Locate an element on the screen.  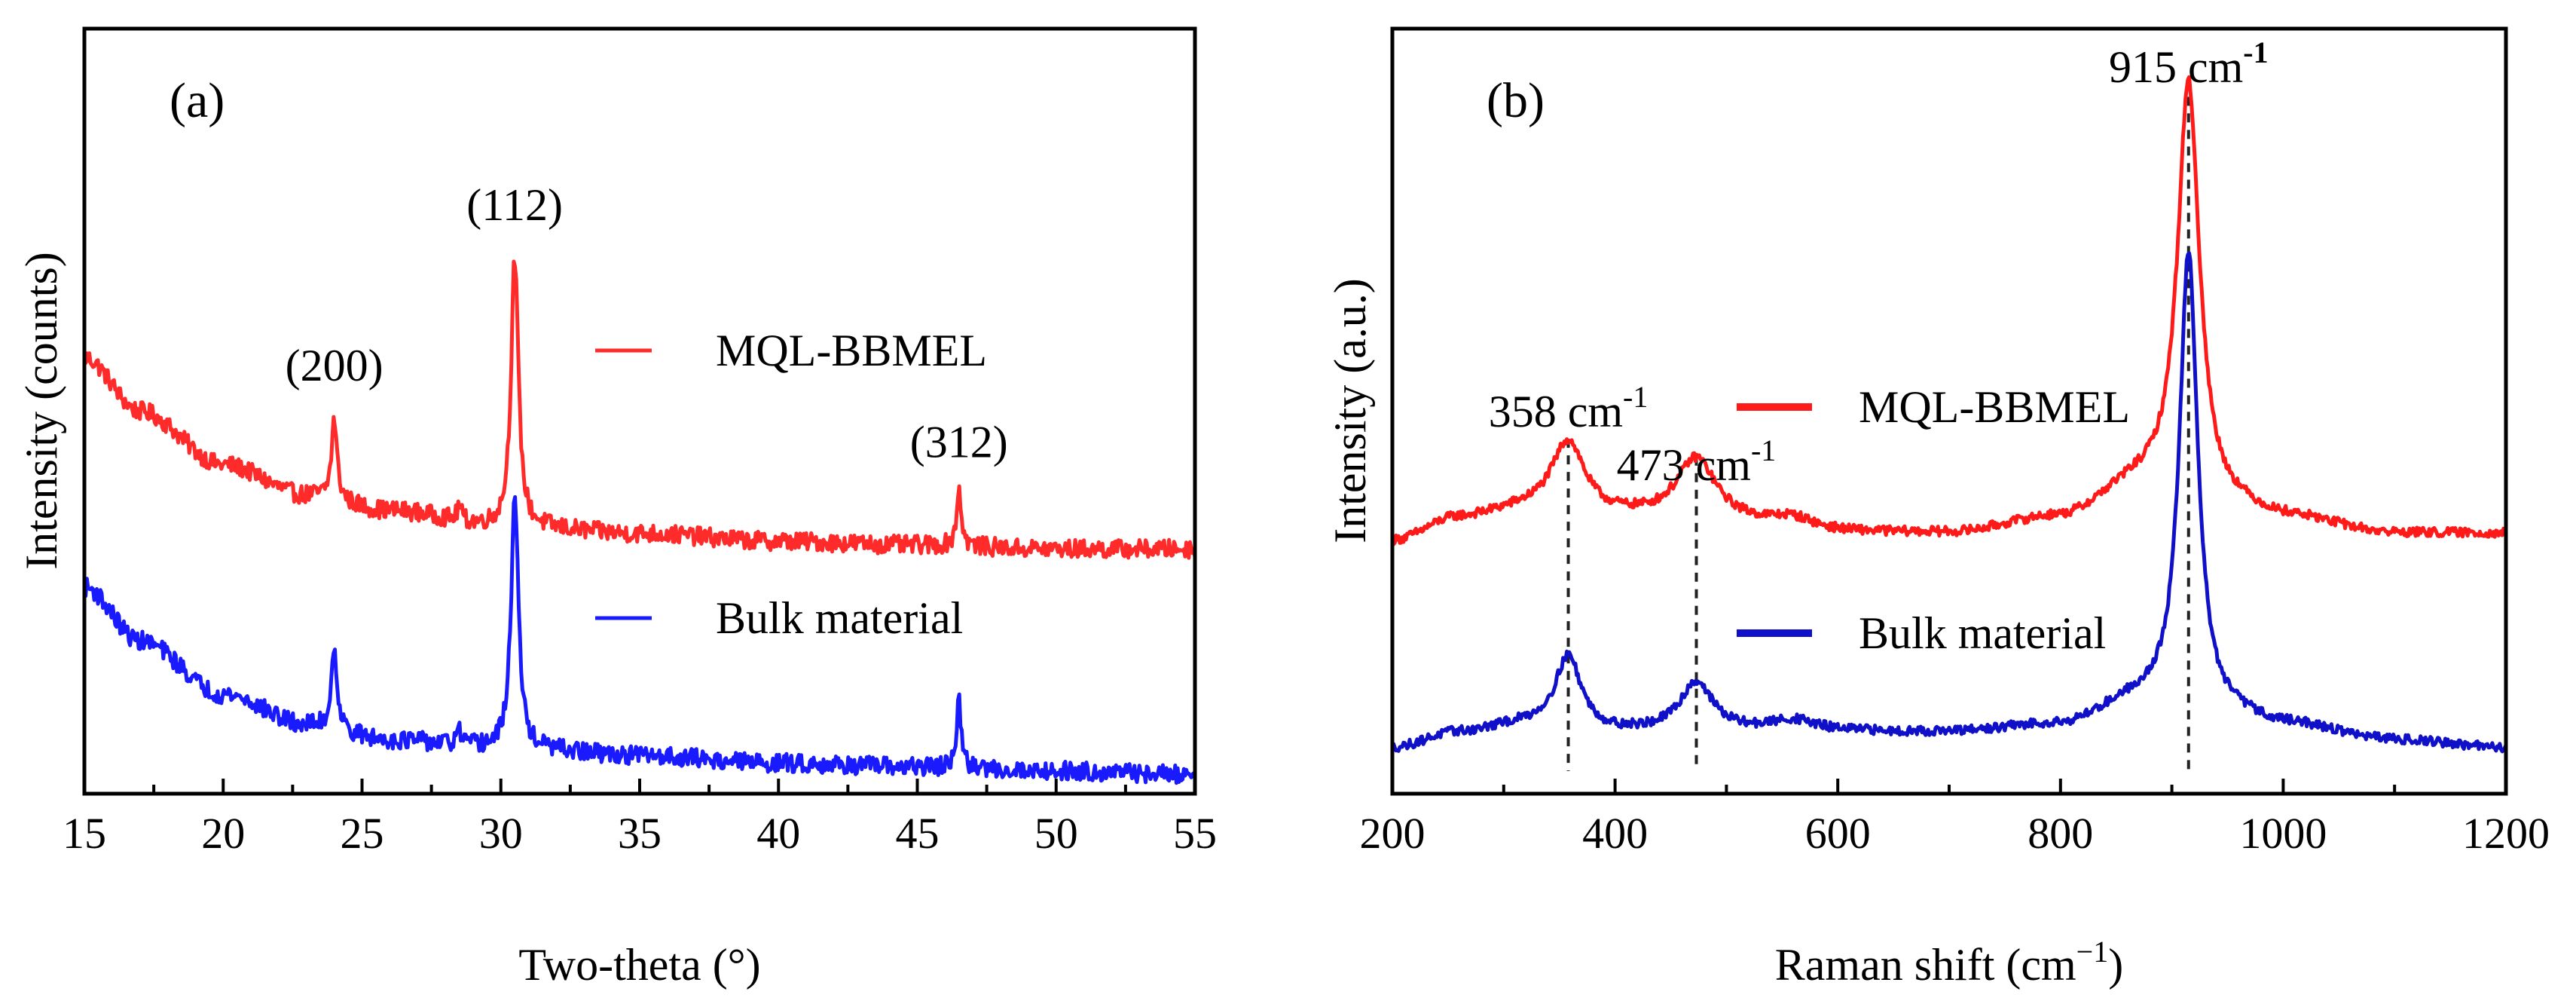
peak-annotation: (200) is located at coordinates (334, 365).